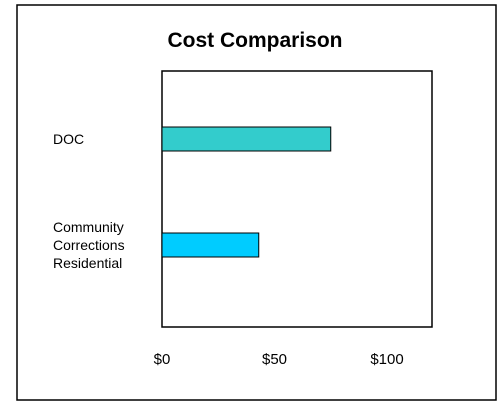  What do you see at coordinates (254, 40) in the screenshot?
I see `chart-title: Cost Comparison` at bounding box center [254, 40].